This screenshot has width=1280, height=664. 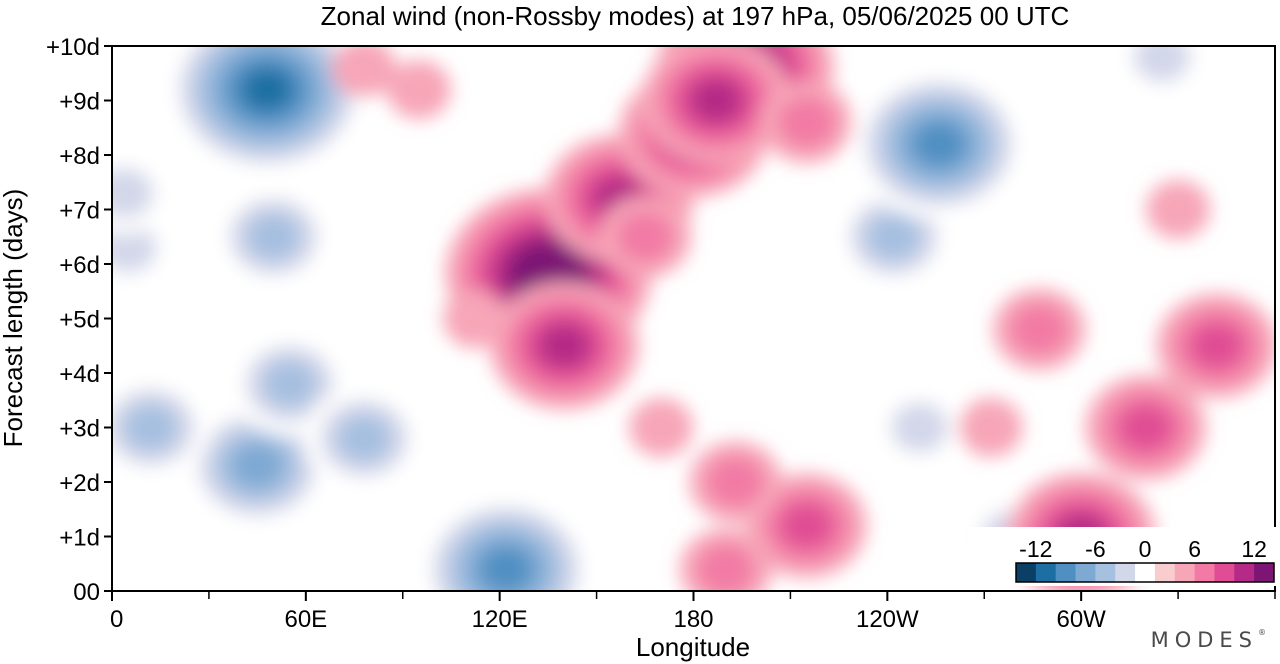 What do you see at coordinates (79, 538) in the screenshot?
I see `y-tick-label-1: +1d` at bounding box center [79, 538].